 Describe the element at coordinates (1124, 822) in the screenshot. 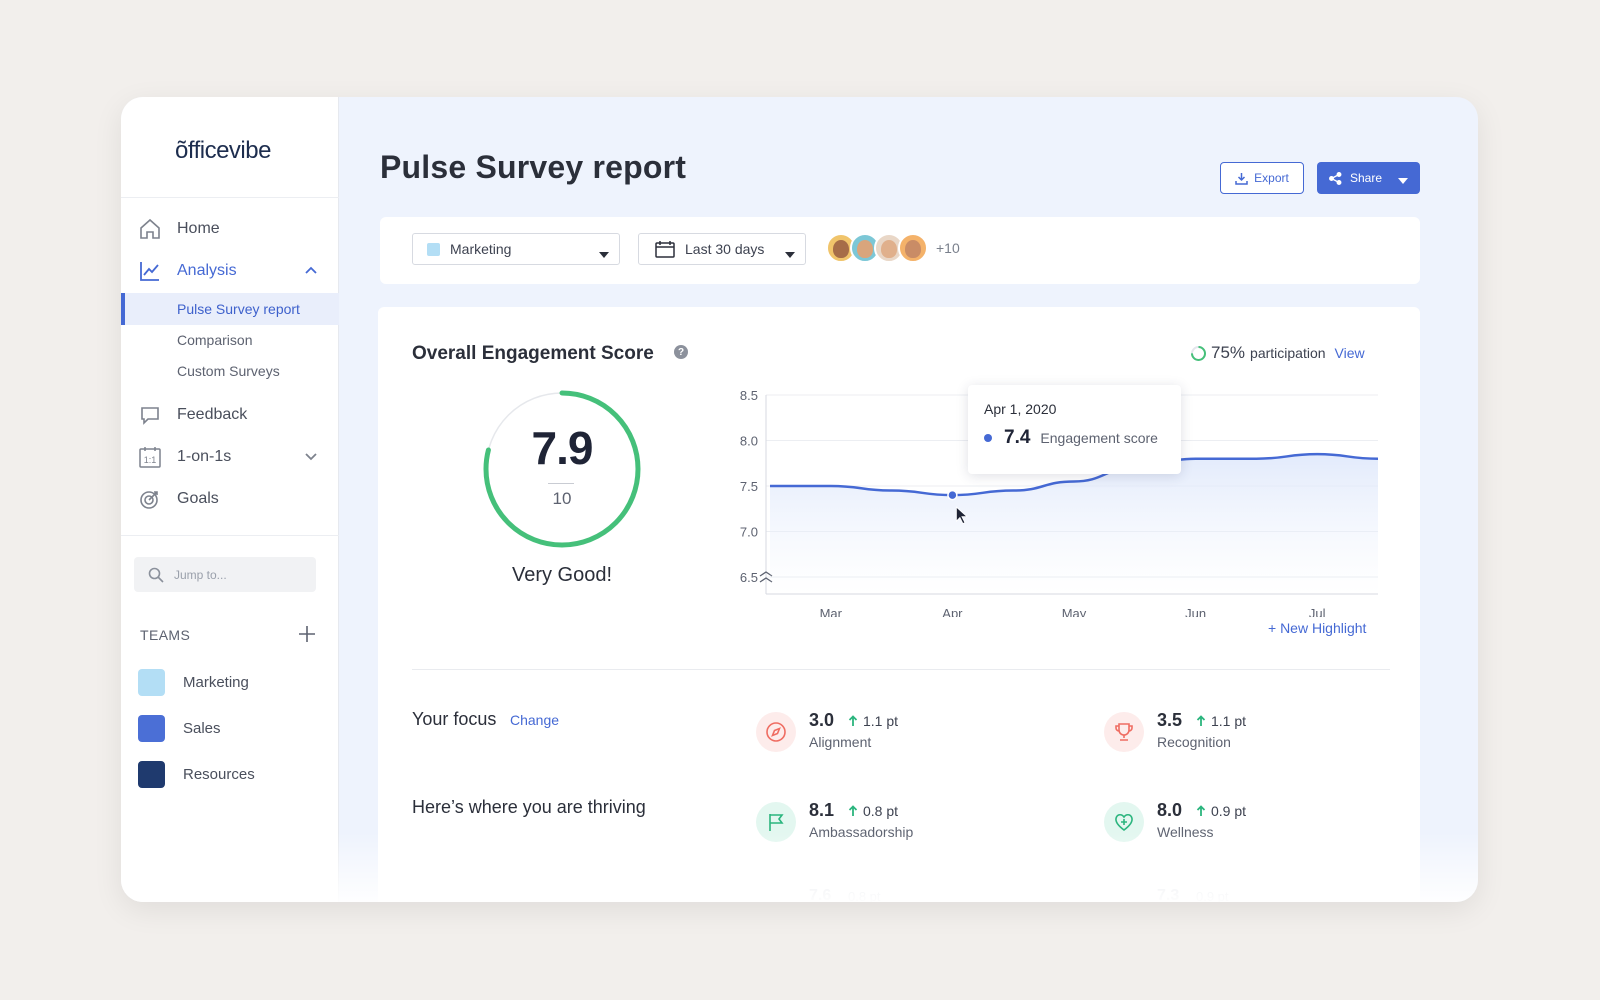

I see `heart-plus-icon` at that location.